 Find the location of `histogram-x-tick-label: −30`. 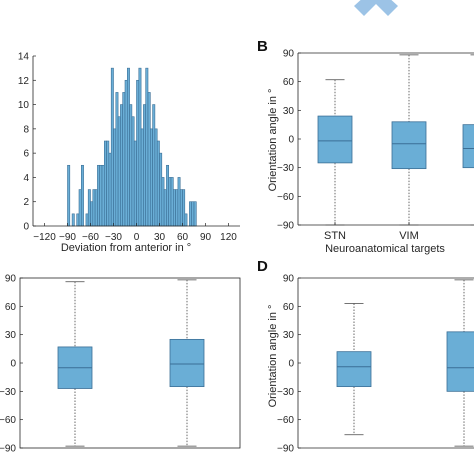

histogram-x-tick-label: −30 is located at coordinates (113, 237).